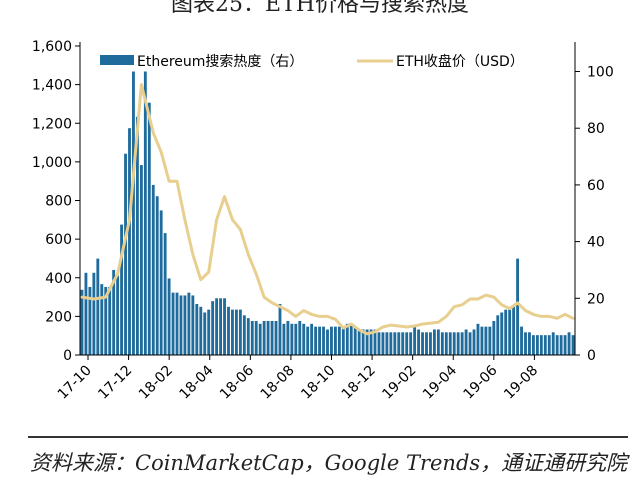 This screenshot has height=495, width=640. What do you see at coordinates (399, 383) in the screenshot?
I see `x-tick-label-8: 19-02` at bounding box center [399, 383].